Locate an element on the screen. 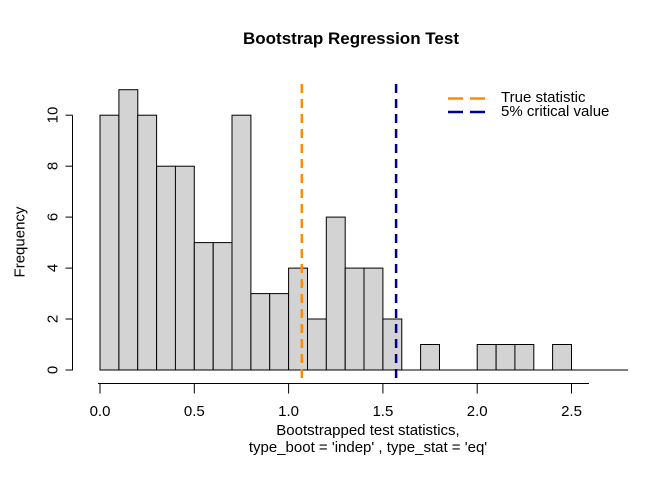  x-axis-title-line1: Bootstrapped test statistics, is located at coordinates (368, 430).